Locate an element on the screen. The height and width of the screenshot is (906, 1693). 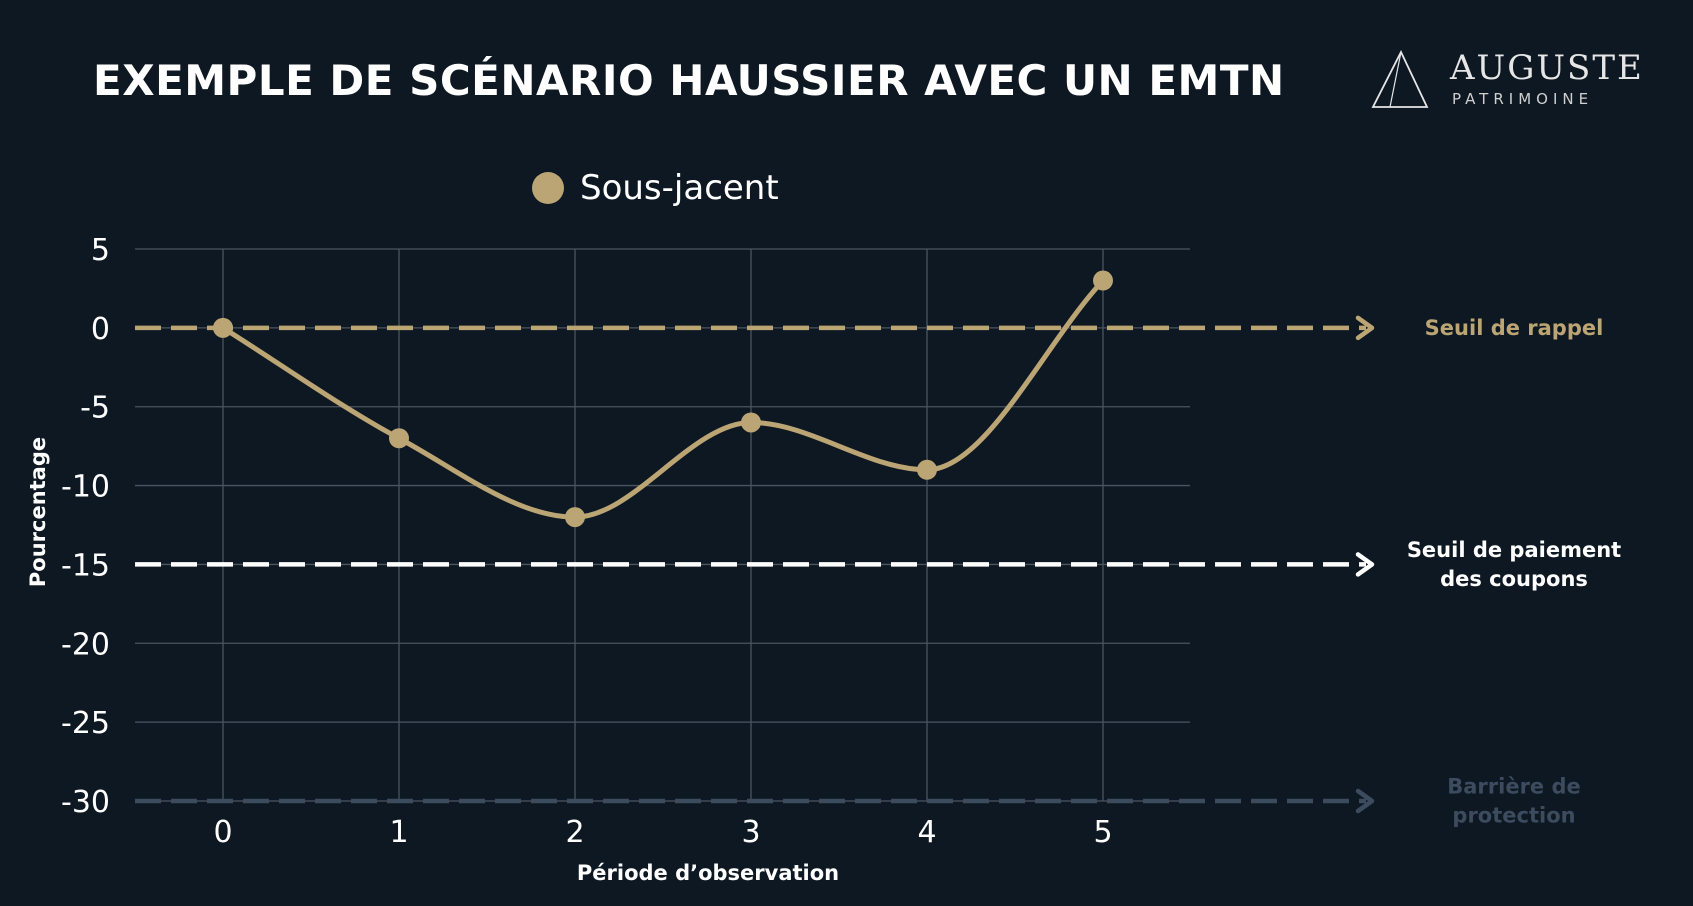
threshold-label-line: Seuil de rappel is located at coordinates (1514, 328).